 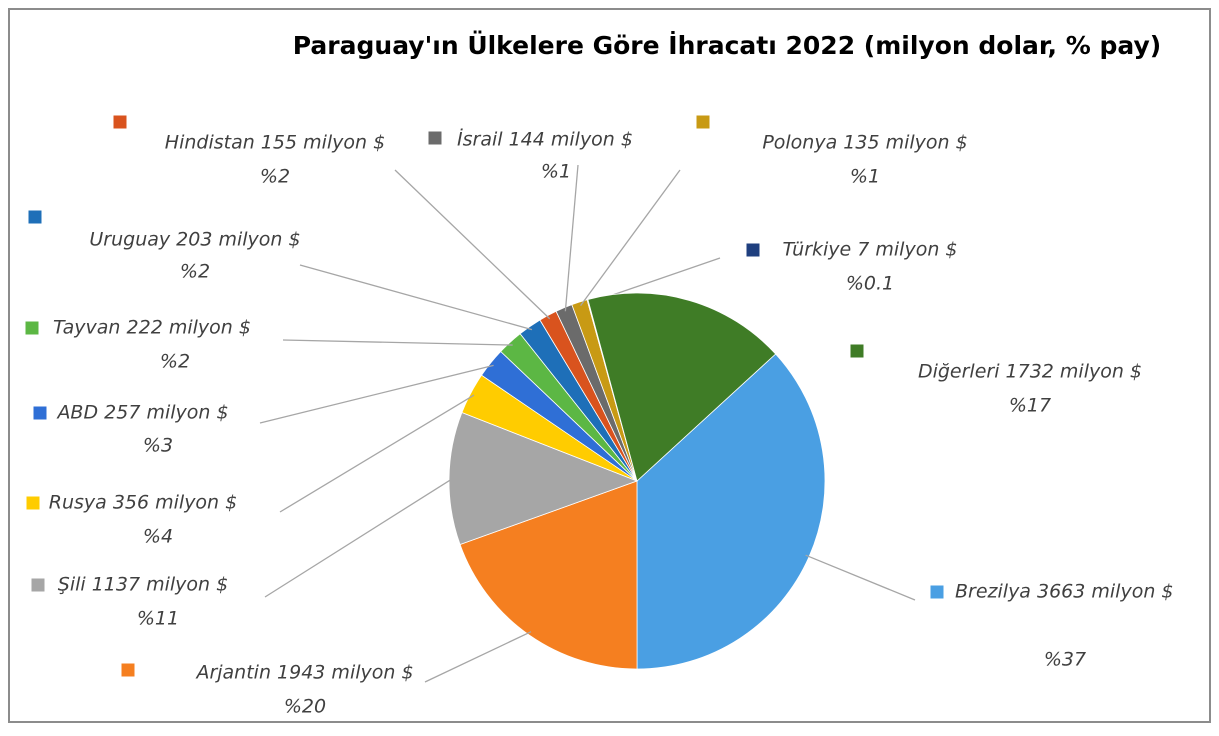 I want to click on data-label: Şili 1137 milyon $, so click(x=143, y=585).